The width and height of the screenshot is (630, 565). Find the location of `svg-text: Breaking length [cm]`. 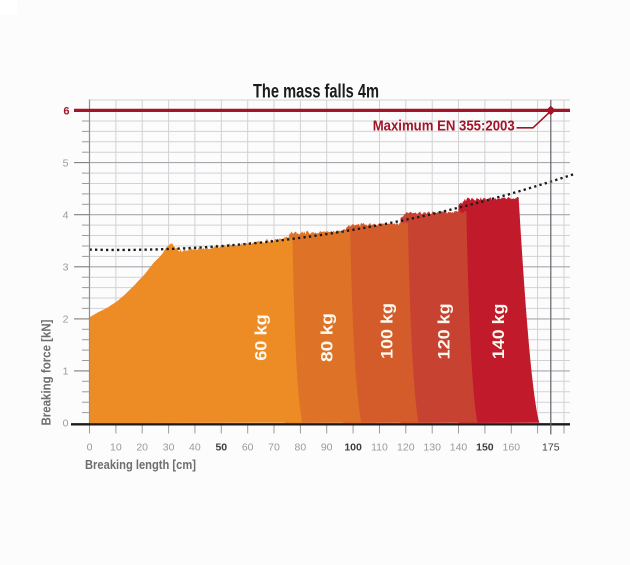

svg-text: Breaking length [cm] is located at coordinates (140, 465).